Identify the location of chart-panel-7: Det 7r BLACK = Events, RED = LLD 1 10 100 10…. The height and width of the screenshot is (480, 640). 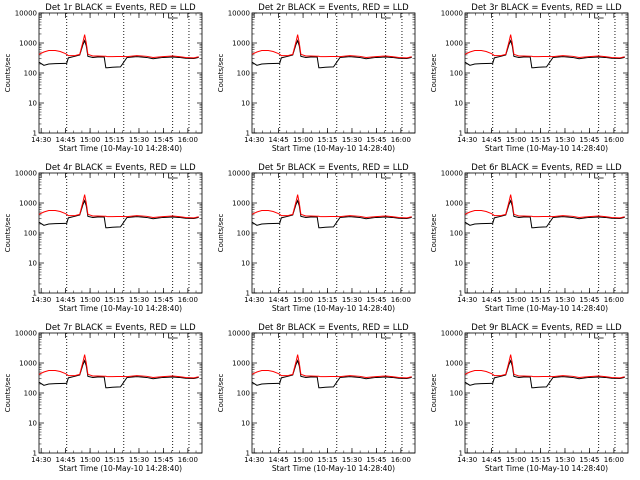
(106, 400).